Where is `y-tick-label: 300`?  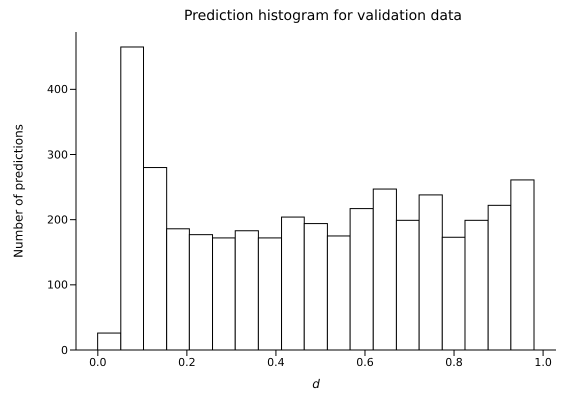
y-tick-label: 300 is located at coordinates (57, 155).